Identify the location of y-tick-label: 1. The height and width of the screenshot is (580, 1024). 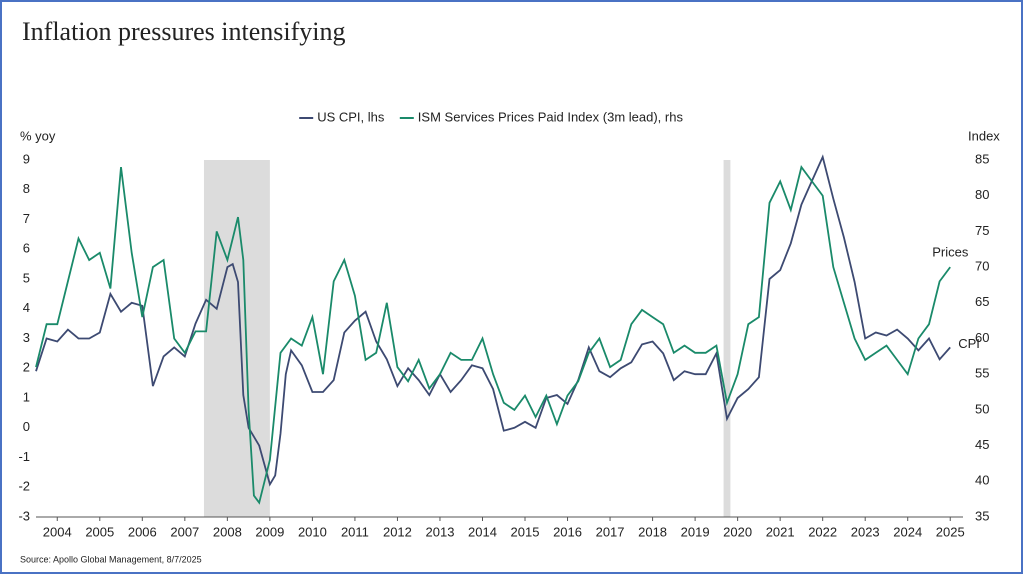
(26, 396).